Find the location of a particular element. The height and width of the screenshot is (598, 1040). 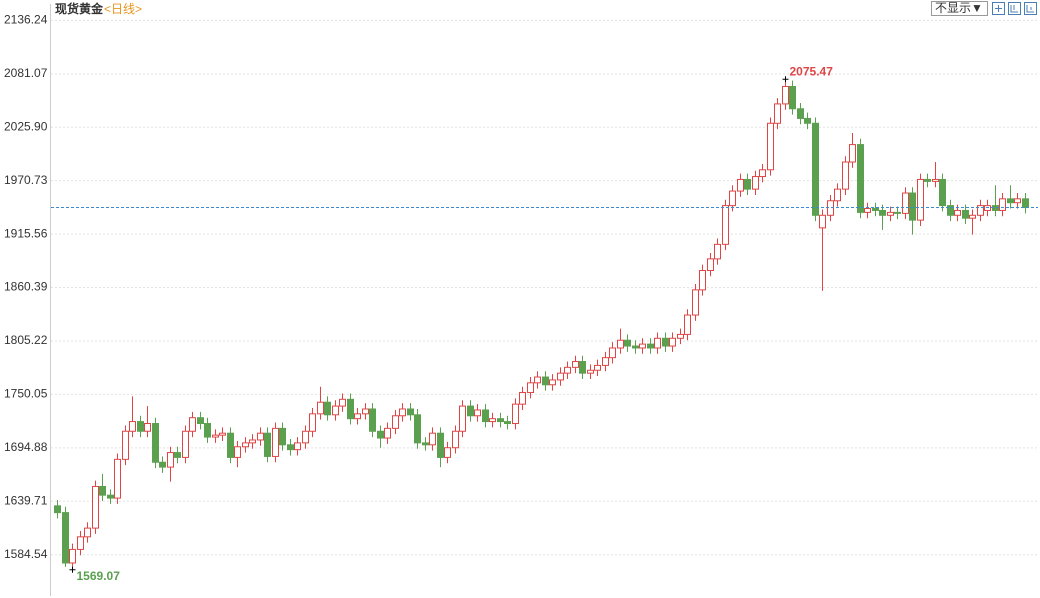

y-tick-label: 1694.88 is located at coordinates (26, 447).